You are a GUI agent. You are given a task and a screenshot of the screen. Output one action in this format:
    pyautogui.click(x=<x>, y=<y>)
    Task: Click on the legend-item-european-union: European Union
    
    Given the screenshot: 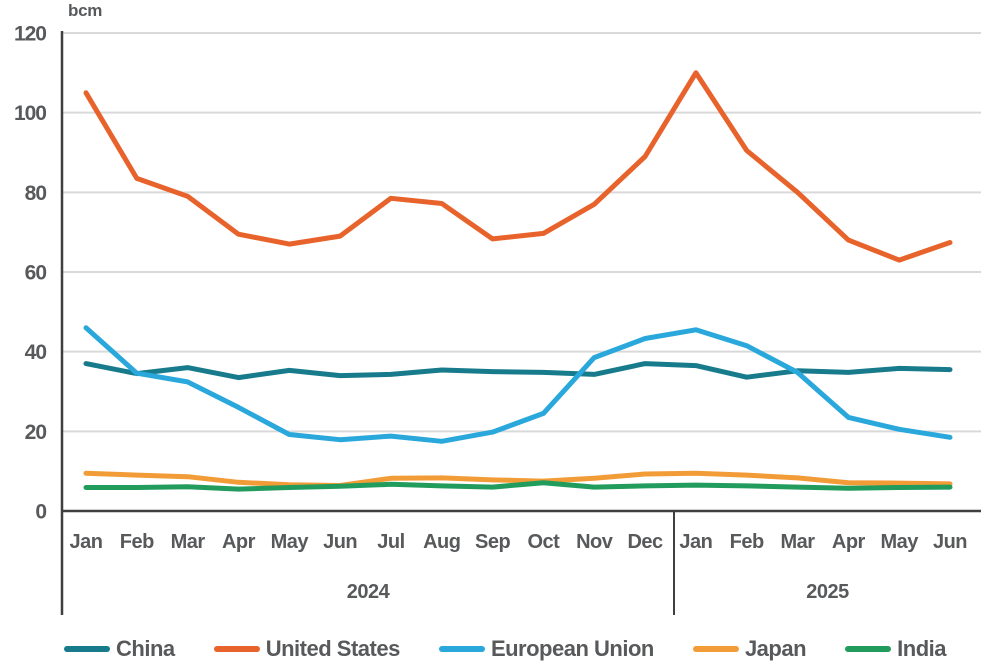 What is the action you would take?
    pyautogui.click(x=546, y=649)
    